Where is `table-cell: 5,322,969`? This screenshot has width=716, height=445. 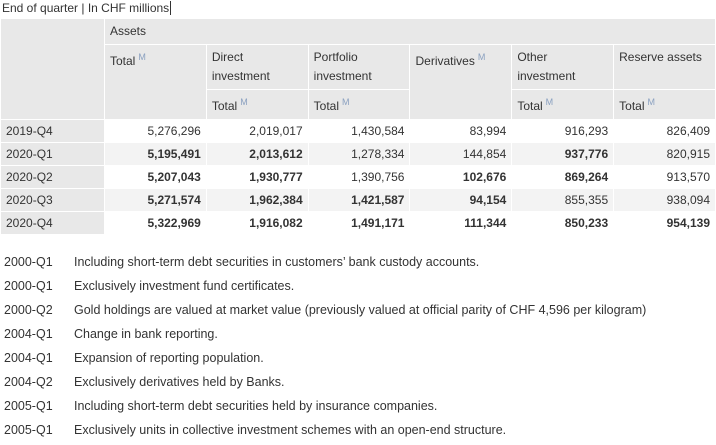 table-cell: 5,322,969 is located at coordinates (155, 223).